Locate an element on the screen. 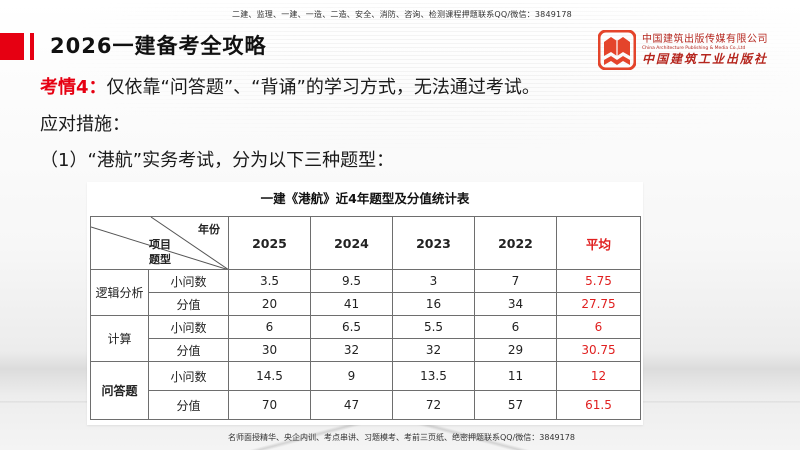  cell: 13.5 is located at coordinates (433, 376).